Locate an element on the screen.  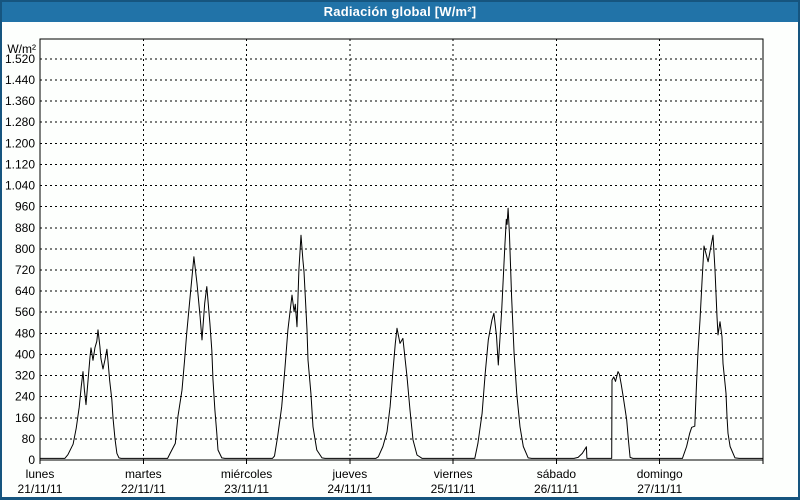
day-name-label: viernes is located at coordinates (453, 474).